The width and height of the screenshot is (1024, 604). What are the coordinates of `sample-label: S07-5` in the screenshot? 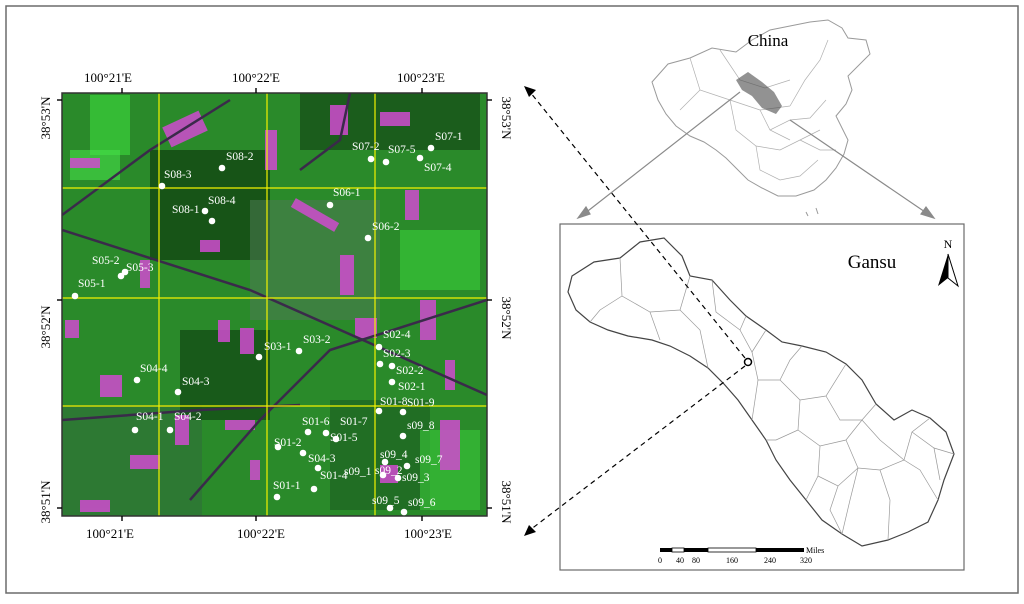 It's located at (402, 150).